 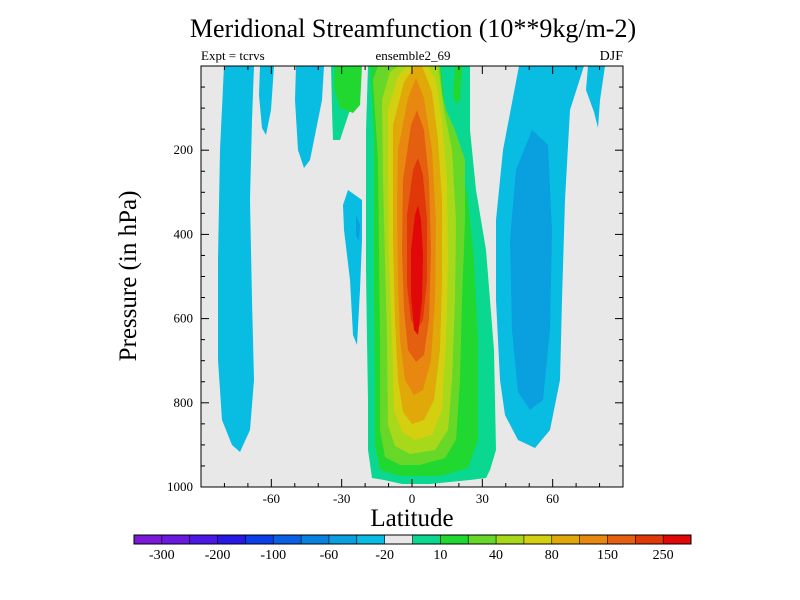 I want to click on y-tick-label: 200, so click(x=184, y=149).